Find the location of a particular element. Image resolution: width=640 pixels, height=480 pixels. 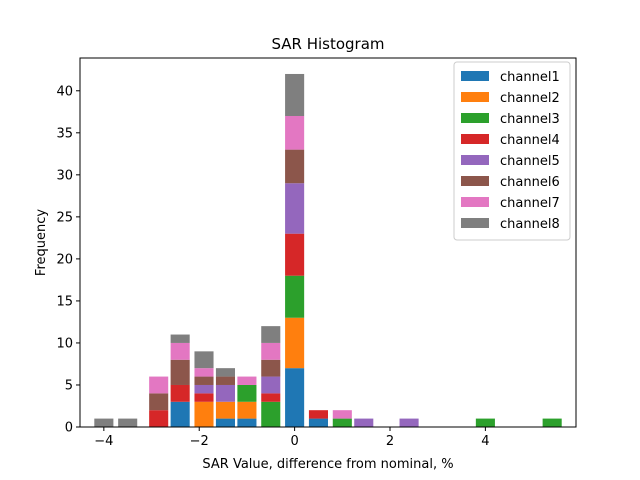

x-tick-label: −2 is located at coordinates (199, 441).